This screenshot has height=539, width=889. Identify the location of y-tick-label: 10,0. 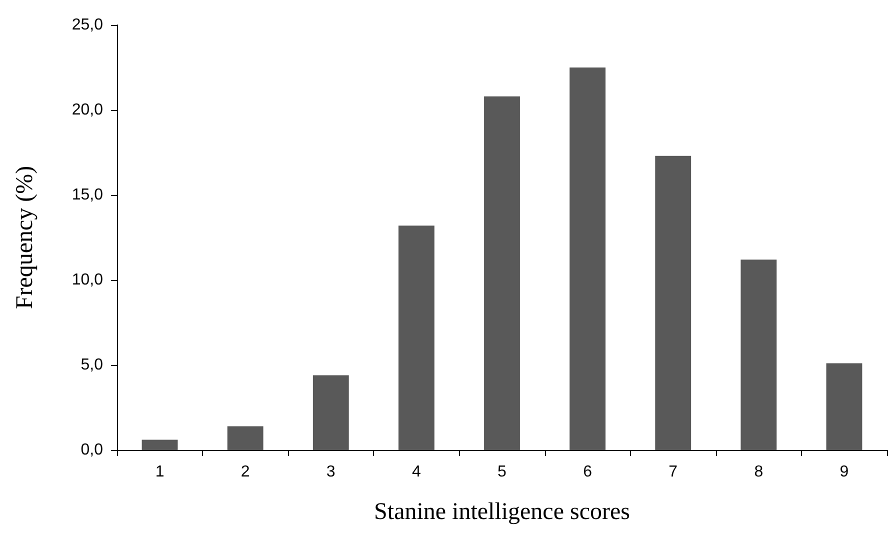
(88, 280).